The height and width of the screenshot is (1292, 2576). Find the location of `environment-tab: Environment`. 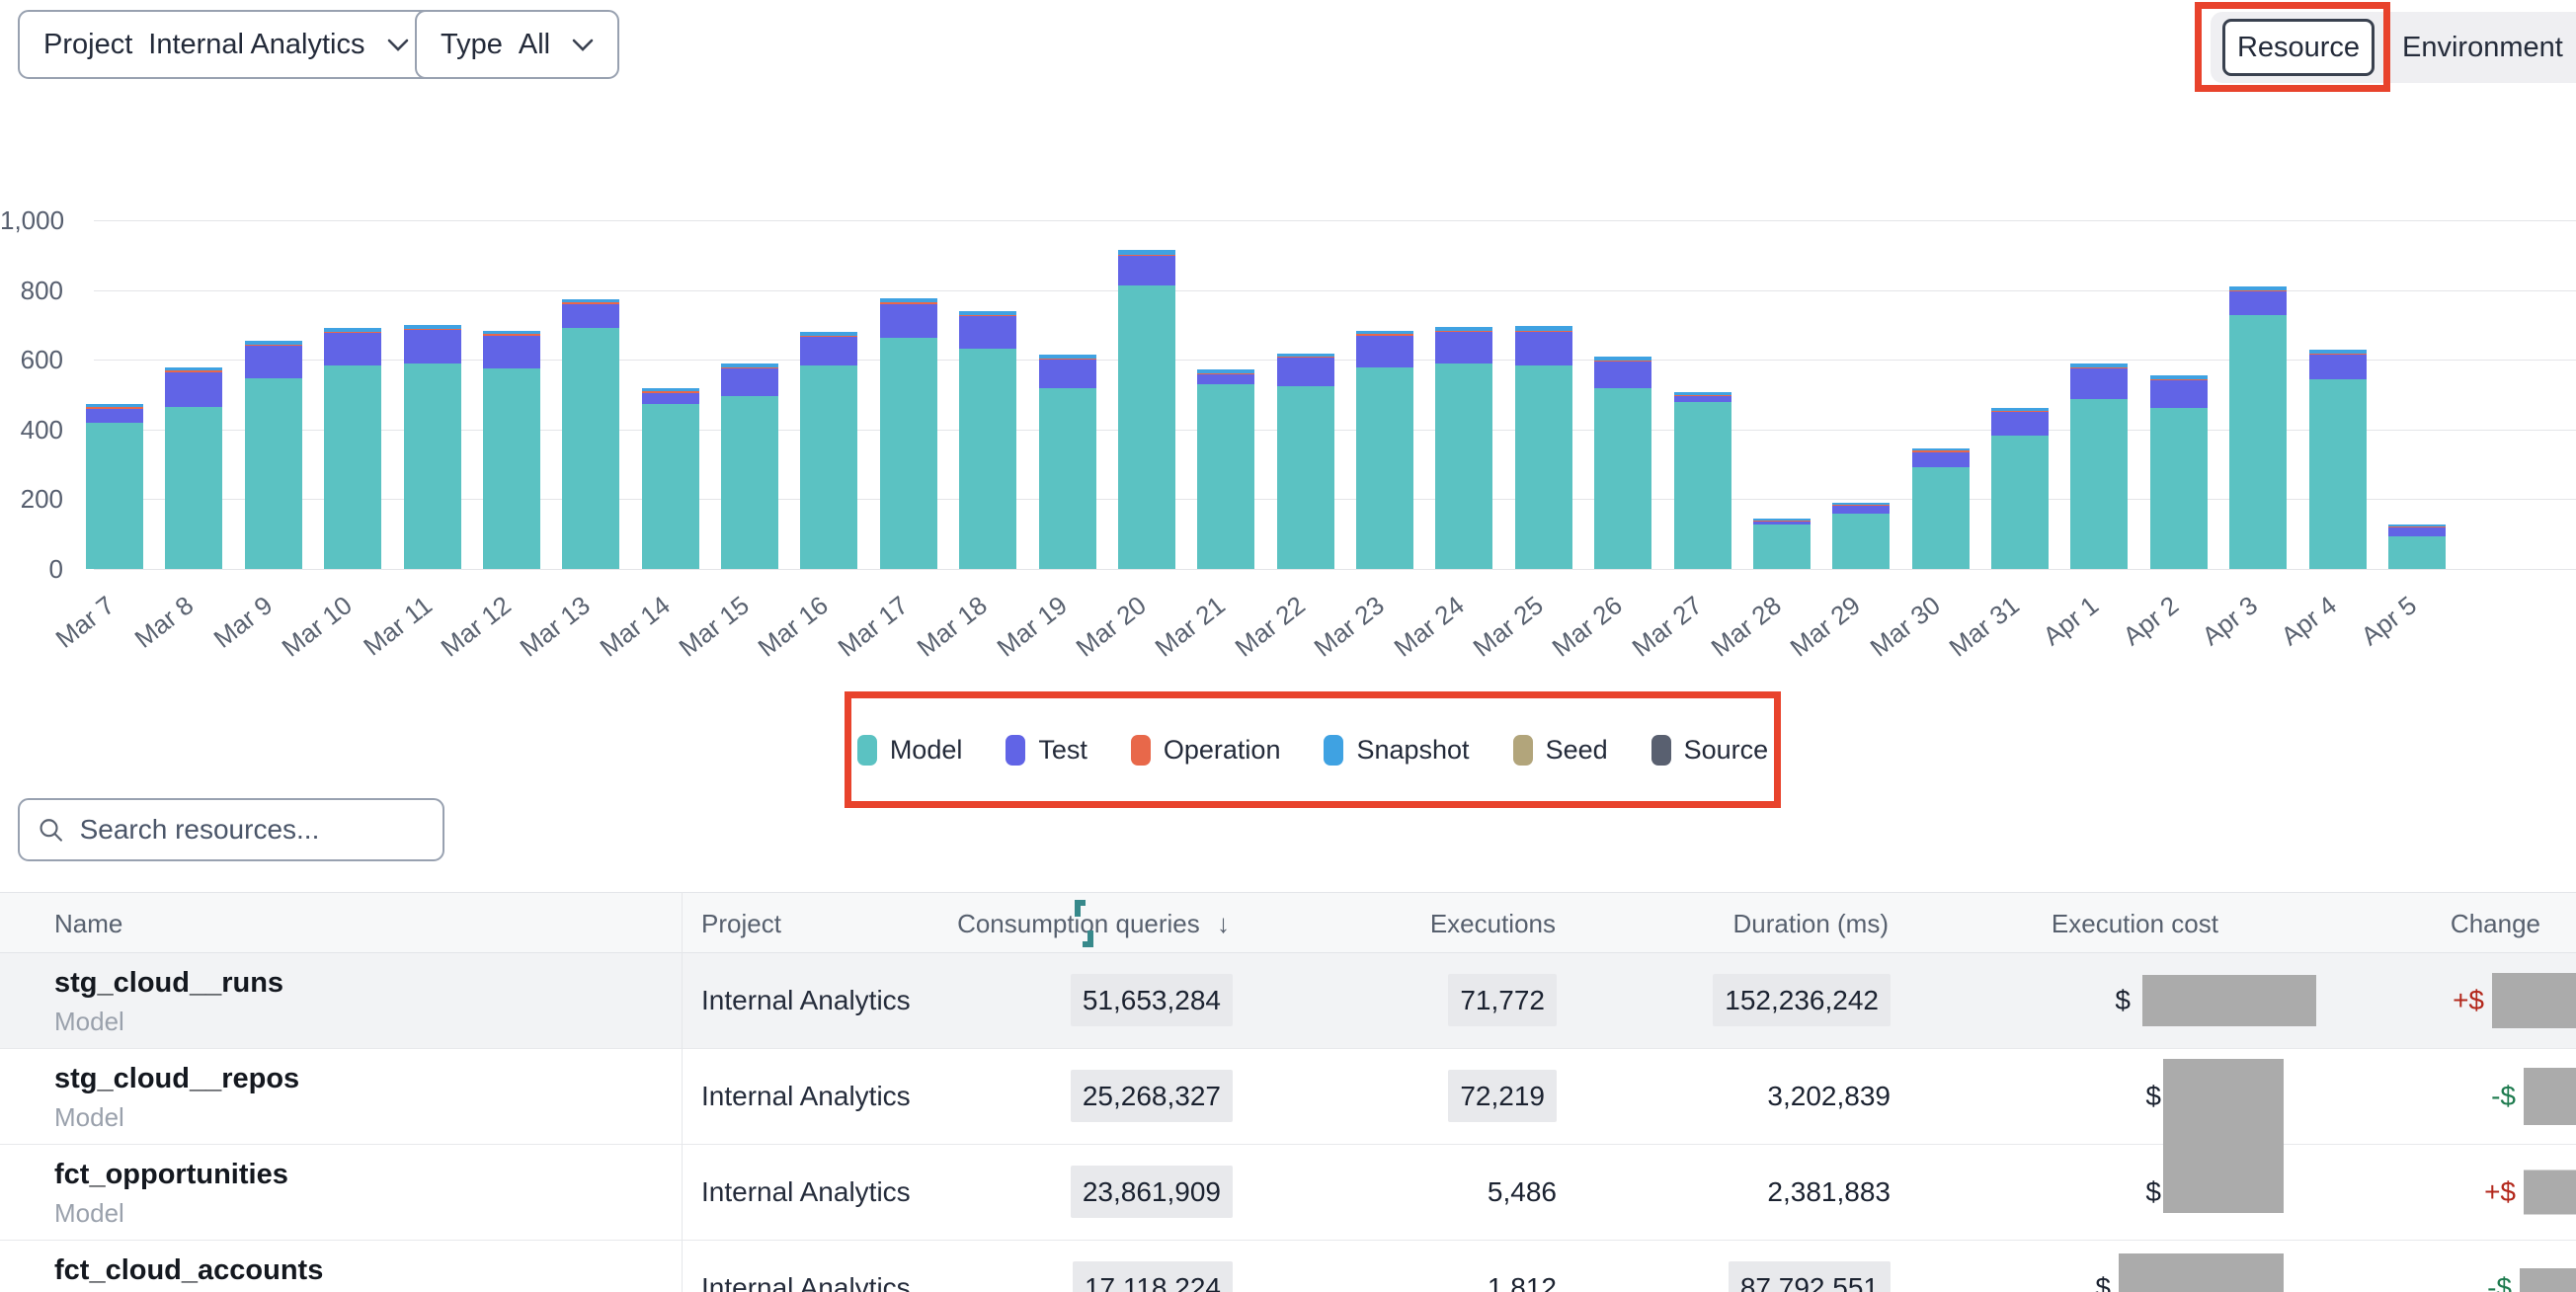

environment-tab: Environment is located at coordinates (2482, 47).